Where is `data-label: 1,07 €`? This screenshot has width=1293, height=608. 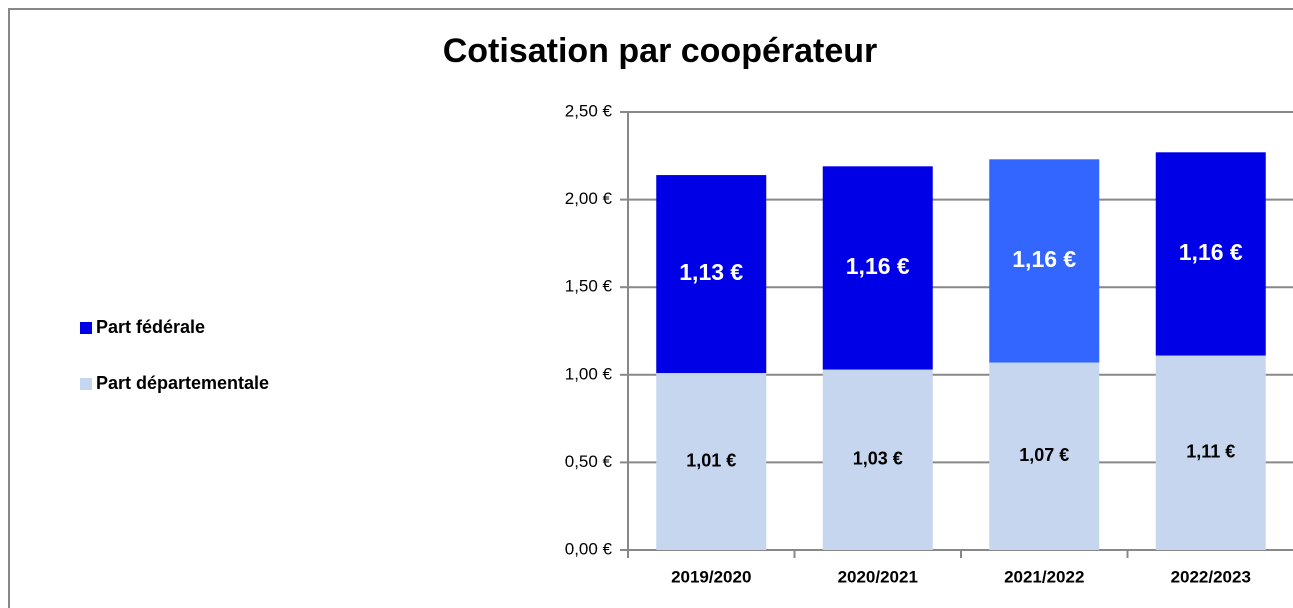
data-label: 1,07 € is located at coordinates (1044, 455).